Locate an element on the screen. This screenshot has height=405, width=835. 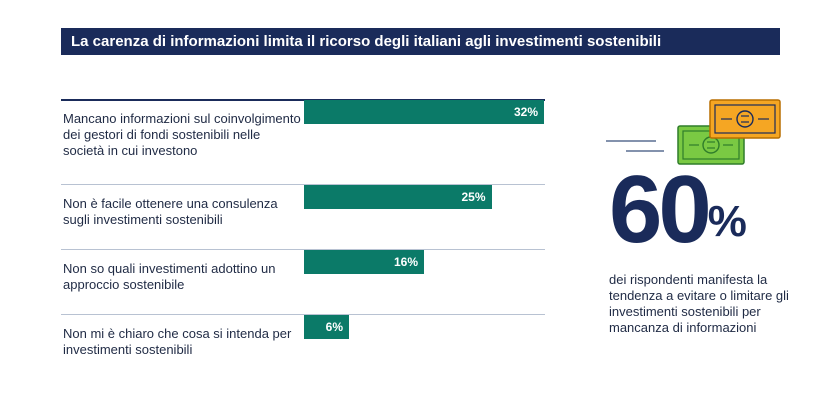
bar: 6% is located at coordinates (326, 327).